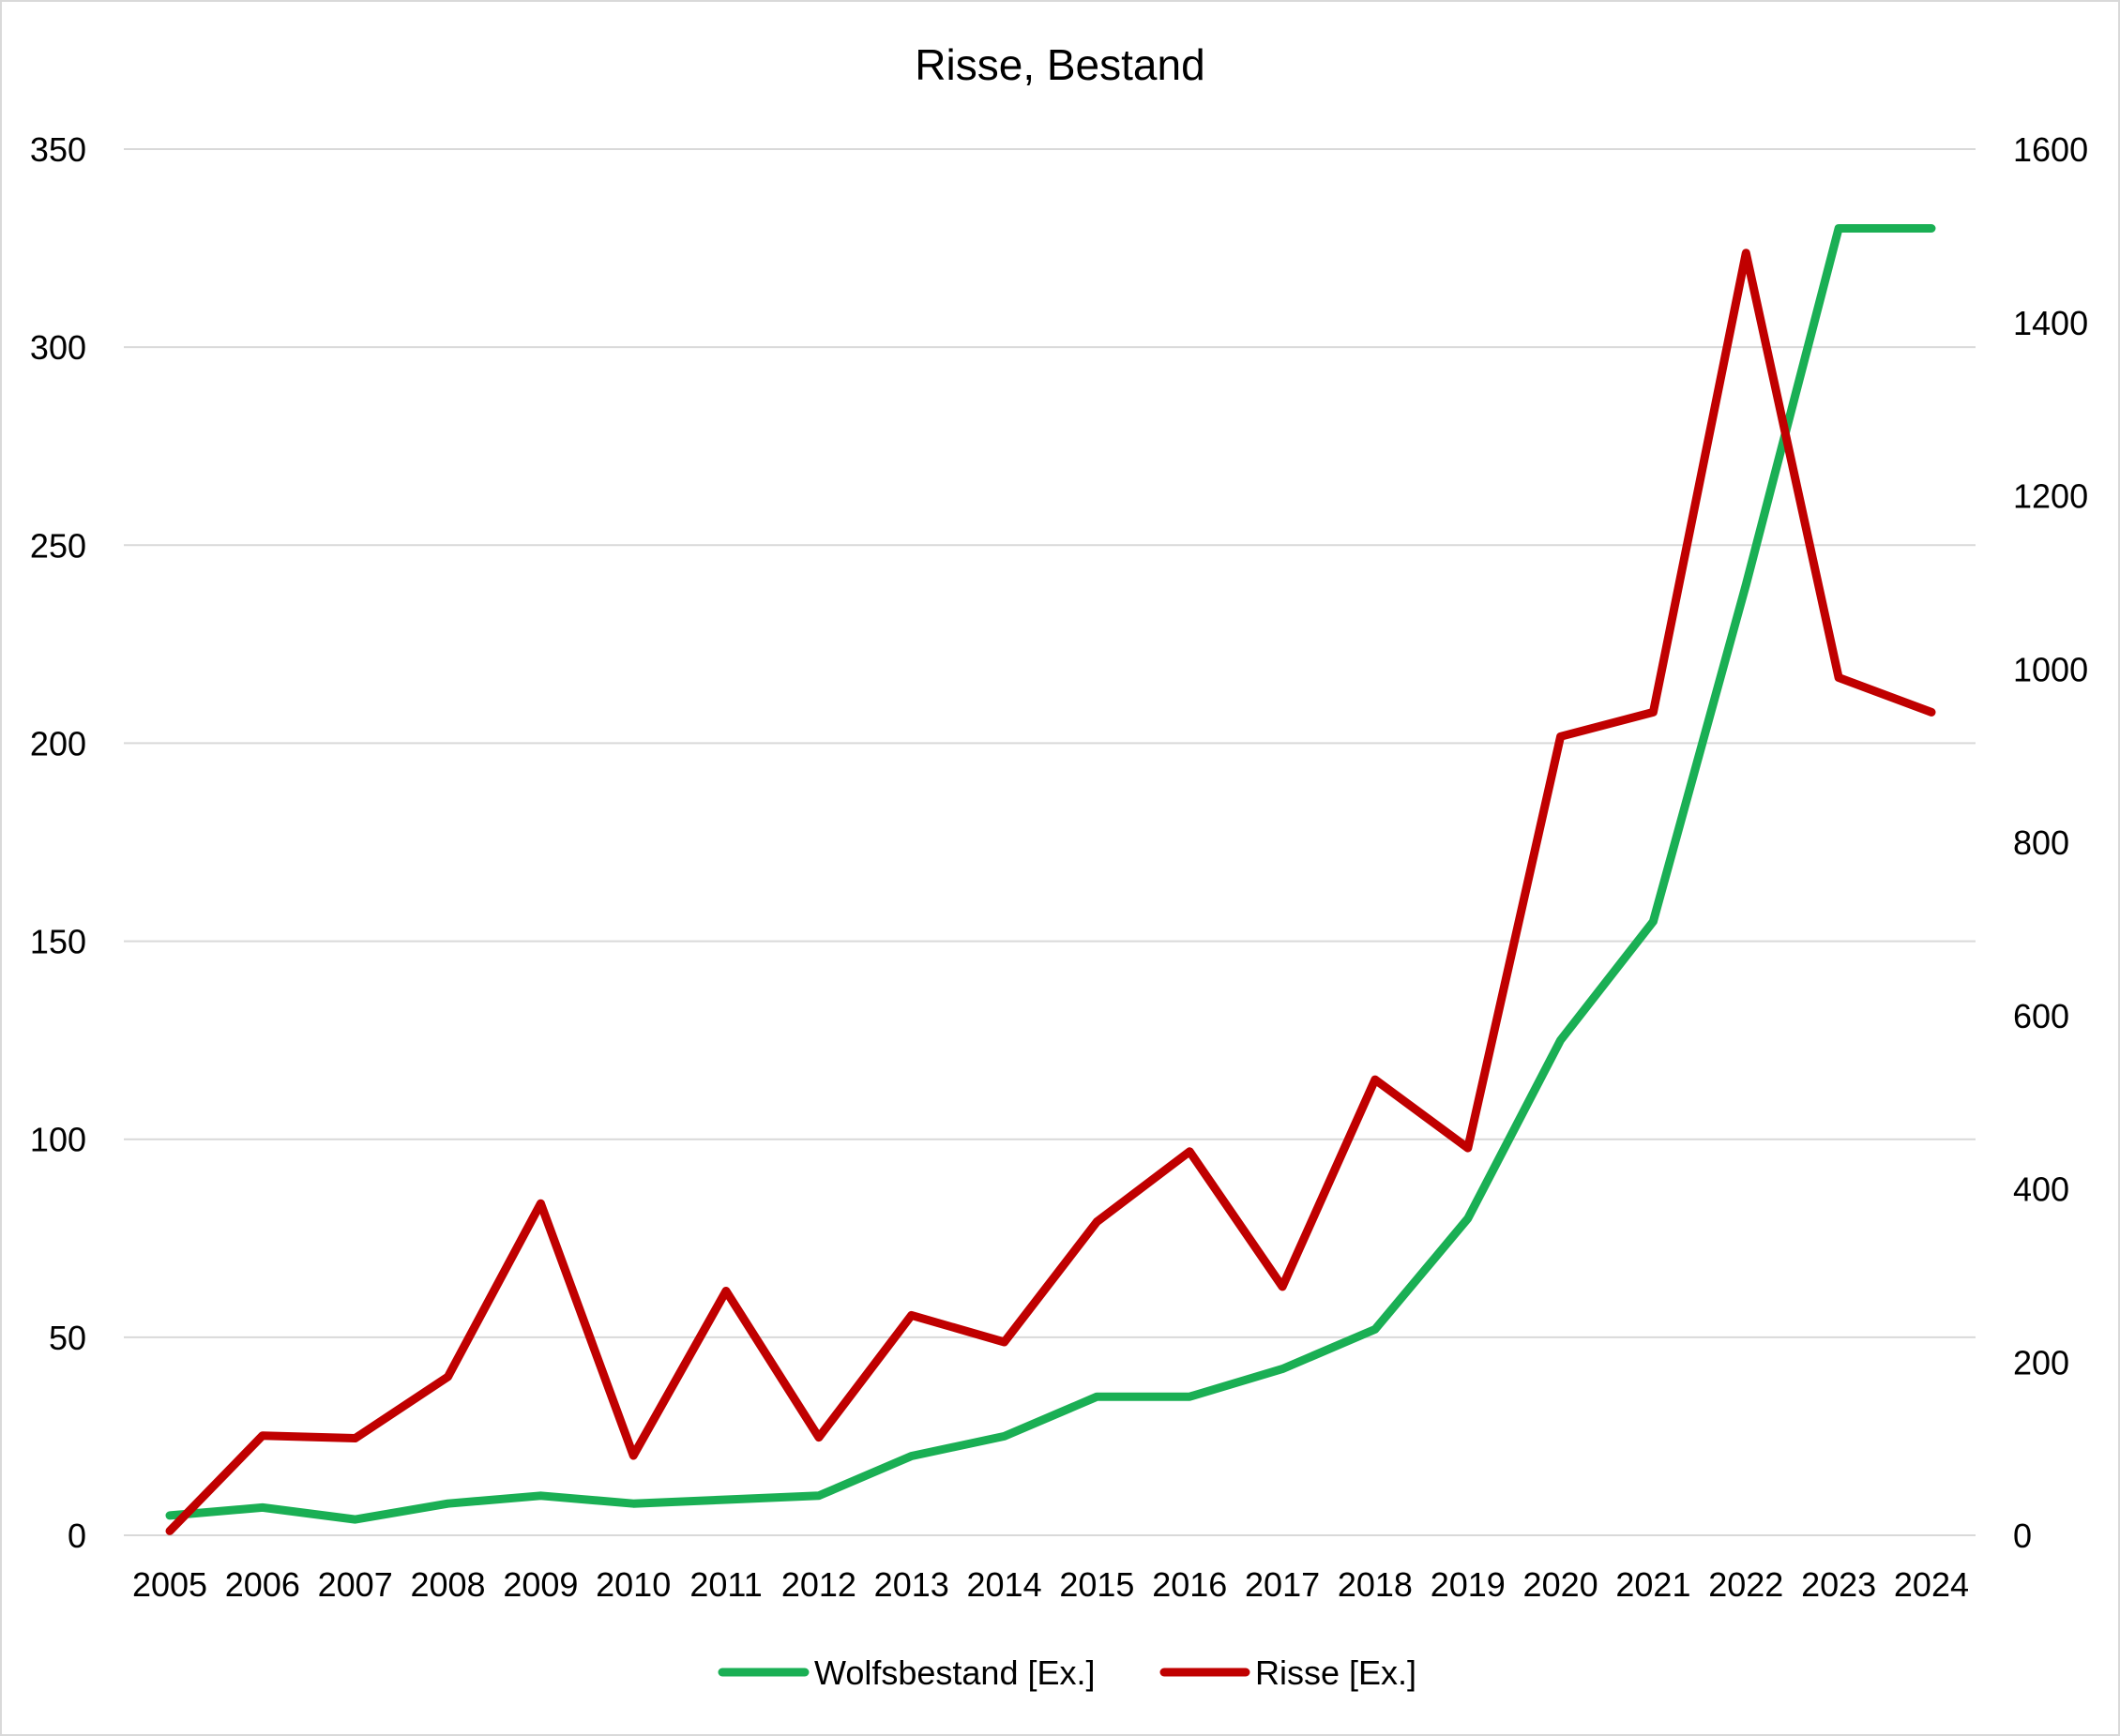 The width and height of the screenshot is (2120, 1736). What do you see at coordinates (2041, 842) in the screenshot?
I see `right-tick-label: 800` at bounding box center [2041, 842].